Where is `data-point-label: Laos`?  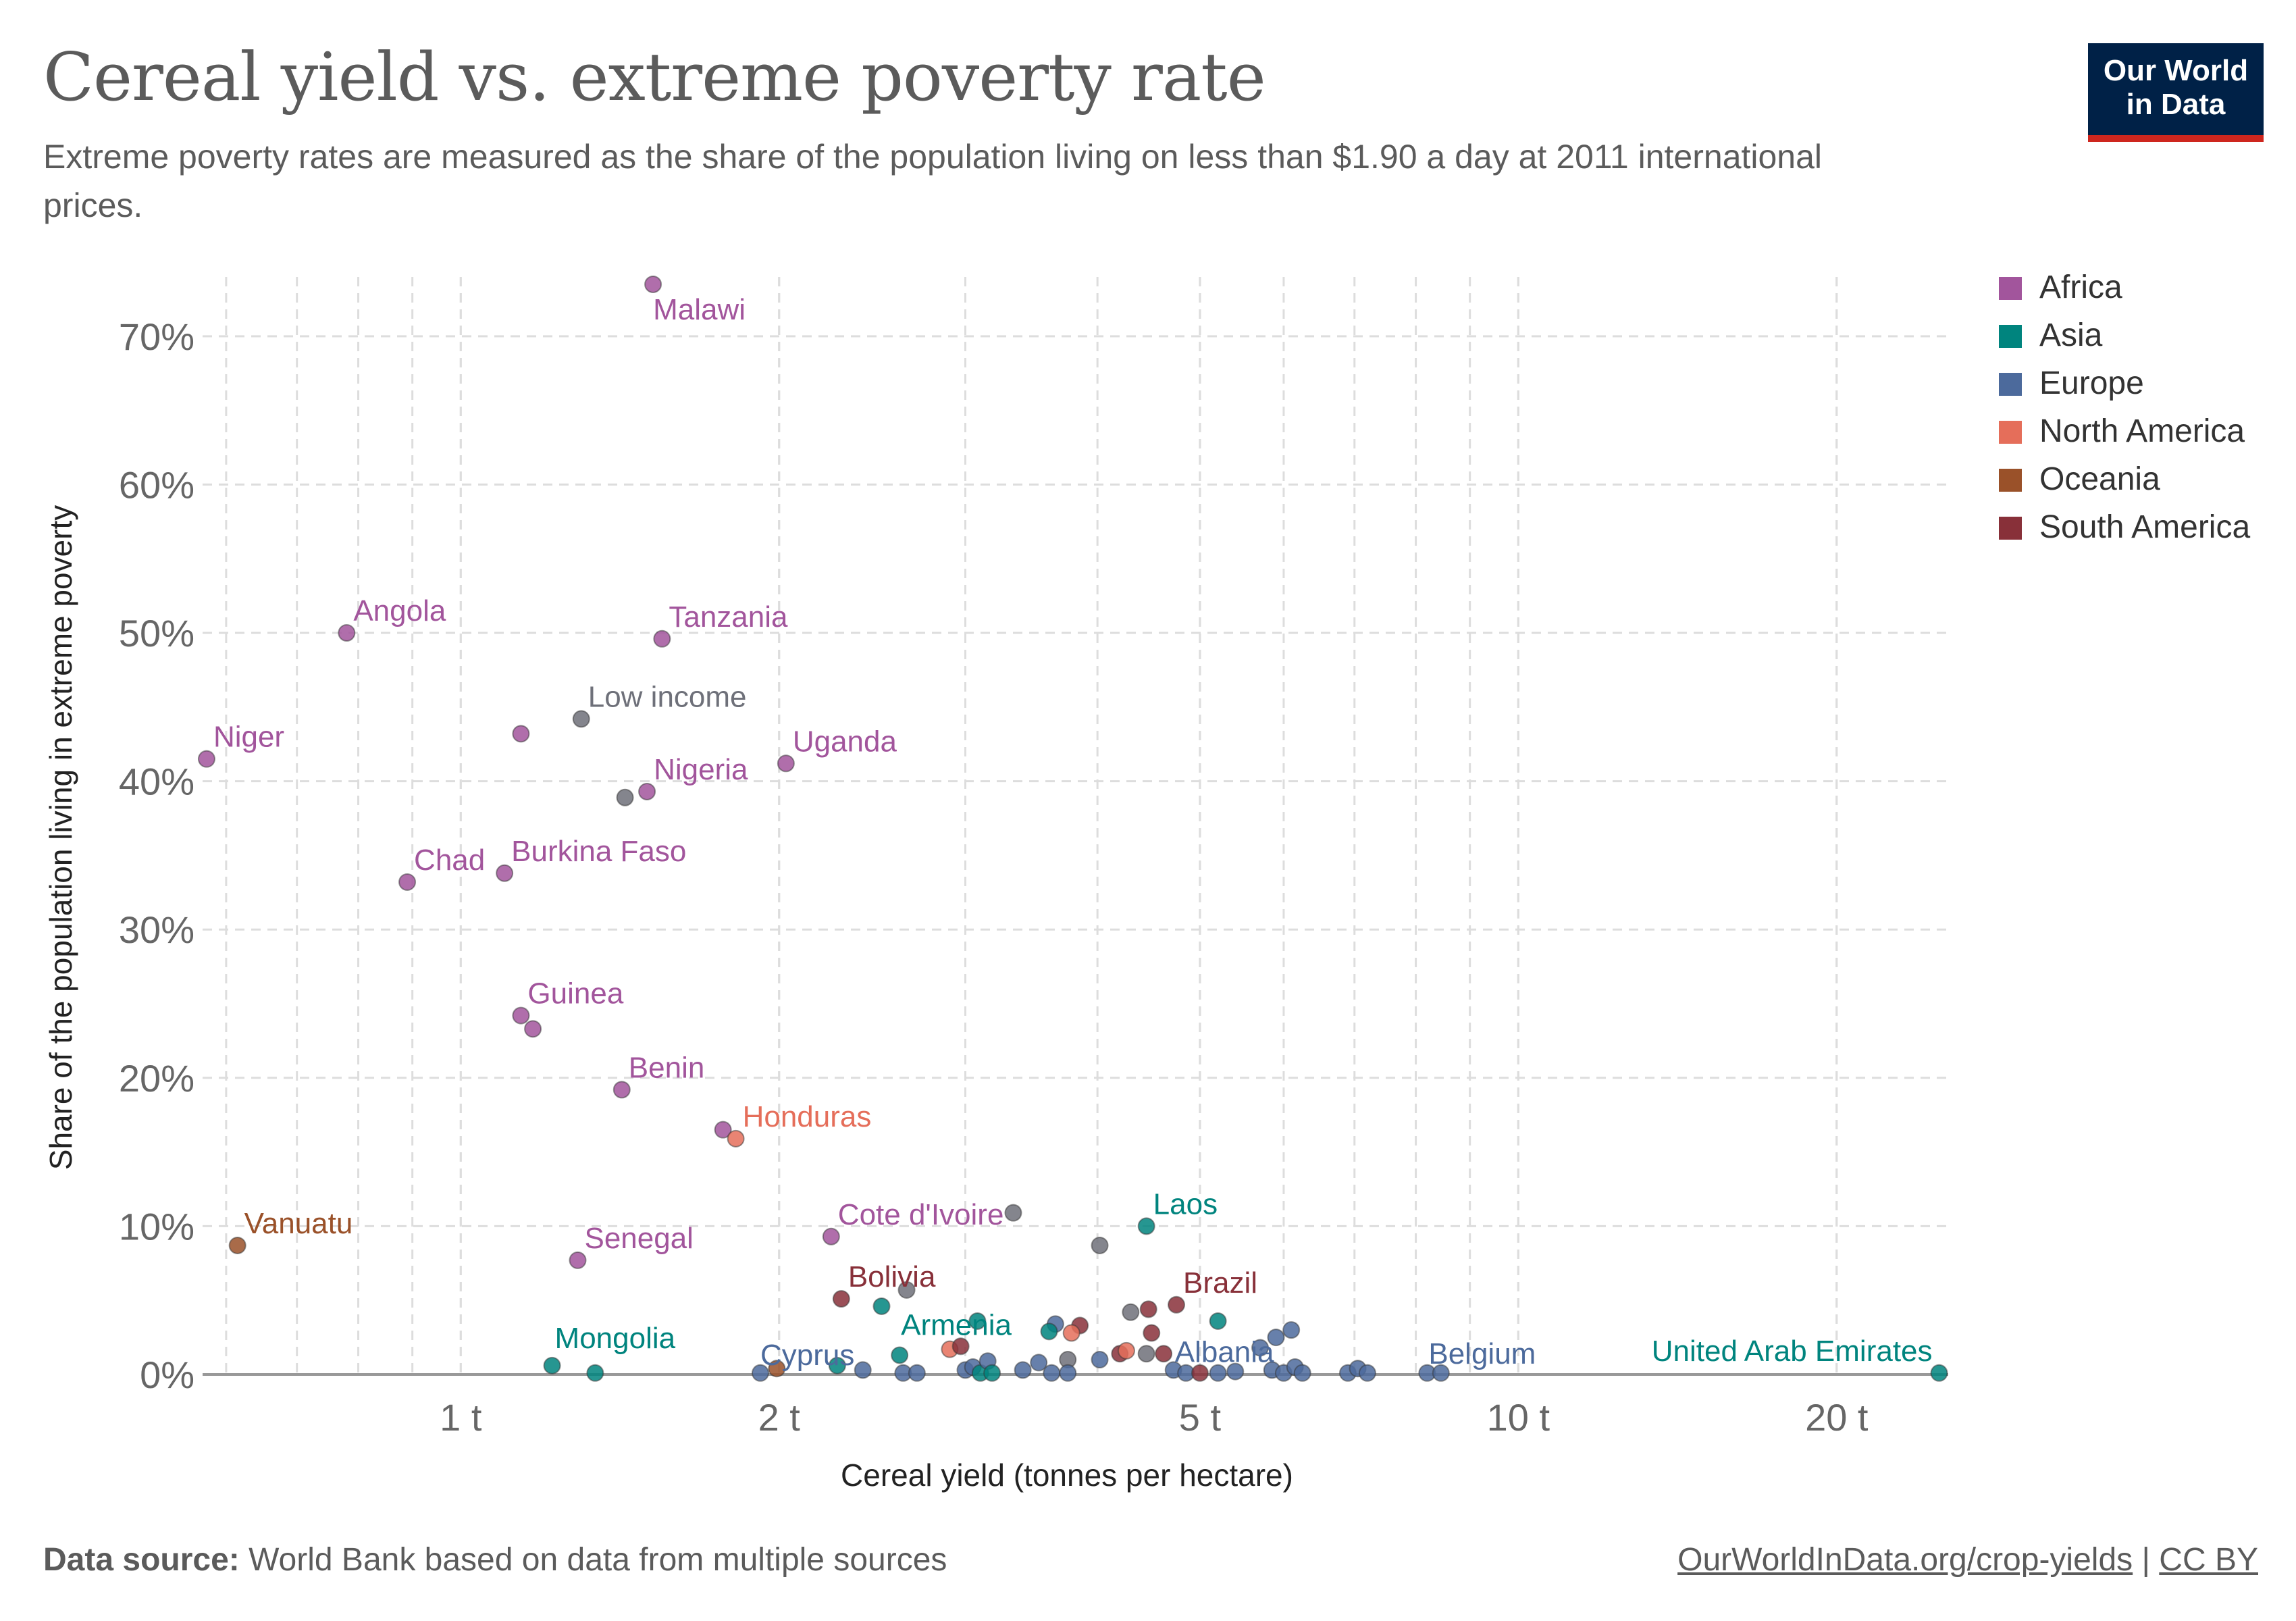
data-point-label: Laos is located at coordinates (1185, 1203).